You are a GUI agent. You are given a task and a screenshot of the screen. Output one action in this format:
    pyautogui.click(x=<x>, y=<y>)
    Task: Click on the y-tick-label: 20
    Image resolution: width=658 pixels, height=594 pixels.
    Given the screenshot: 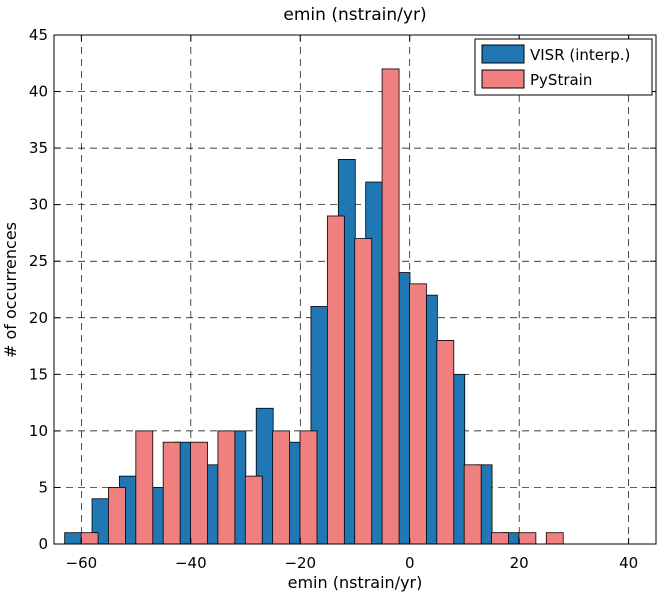 What is the action you would take?
    pyautogui.click(x=38, y=318)
    